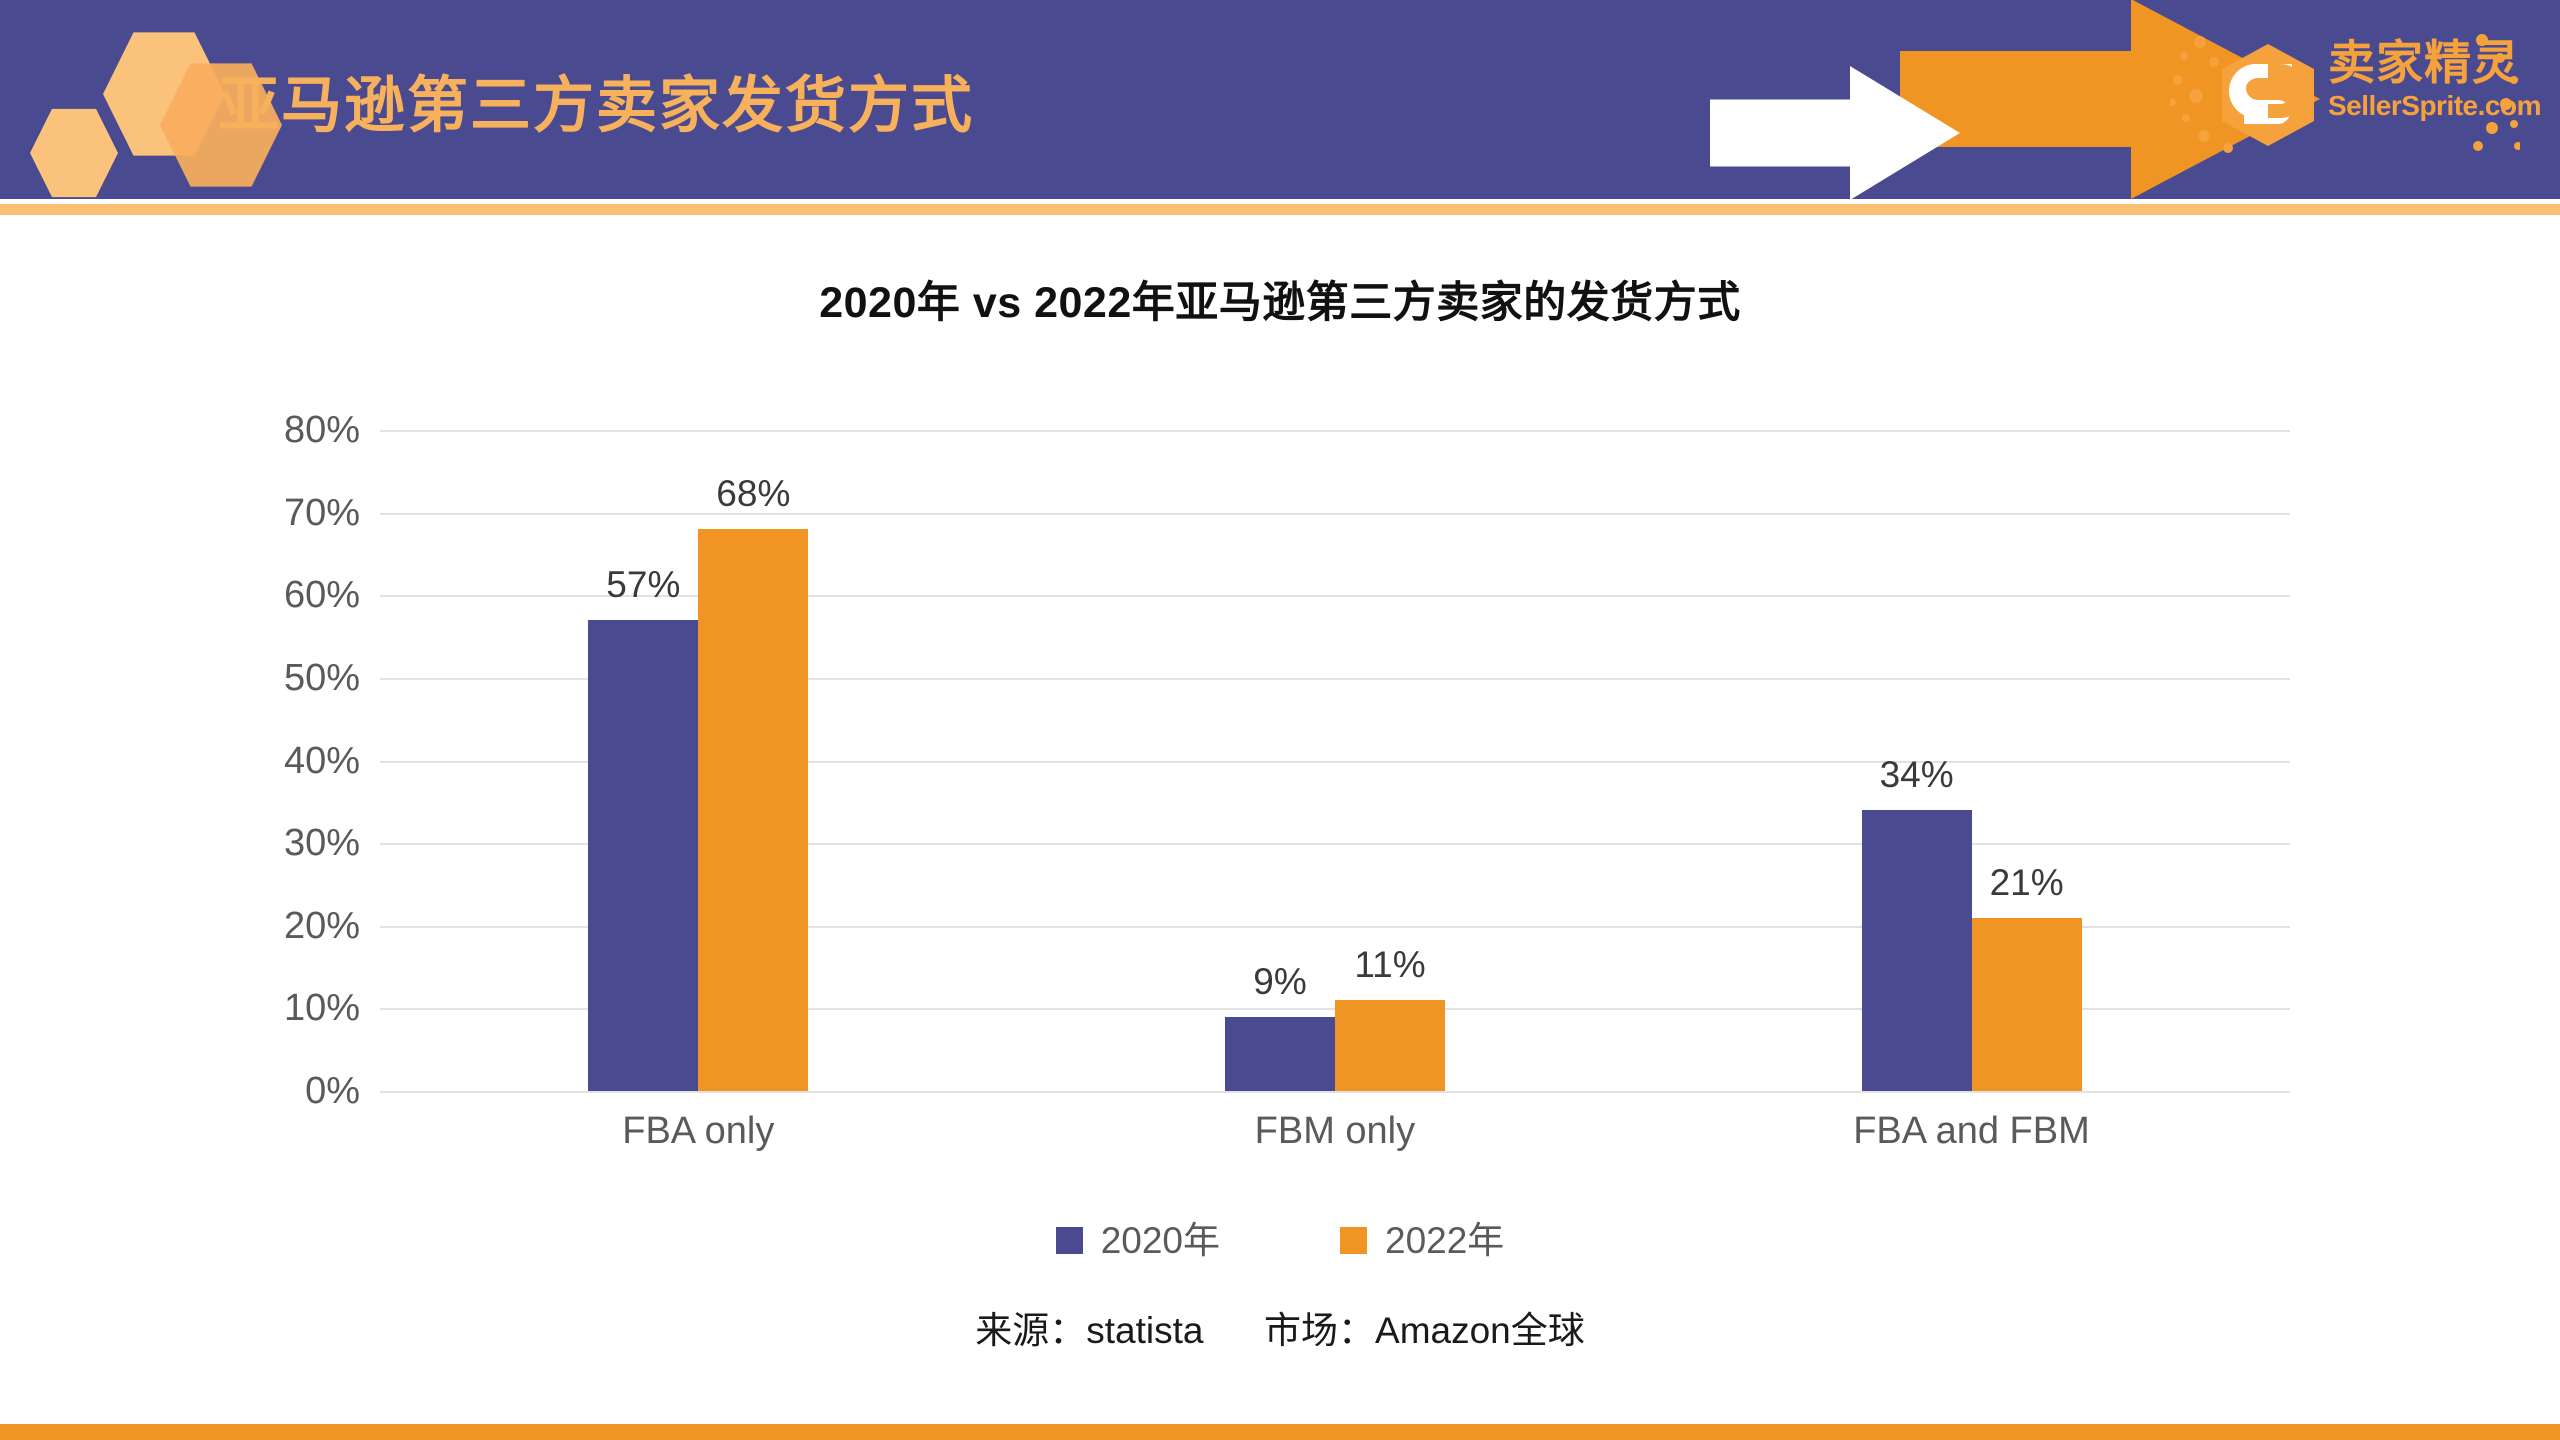 This screenshot has height=1440, width=2560. What do you see at coordinates (1089, 1330) in the screenshot?
I see `source-label: 来源：statista` at bounding box center [1089, 1330].